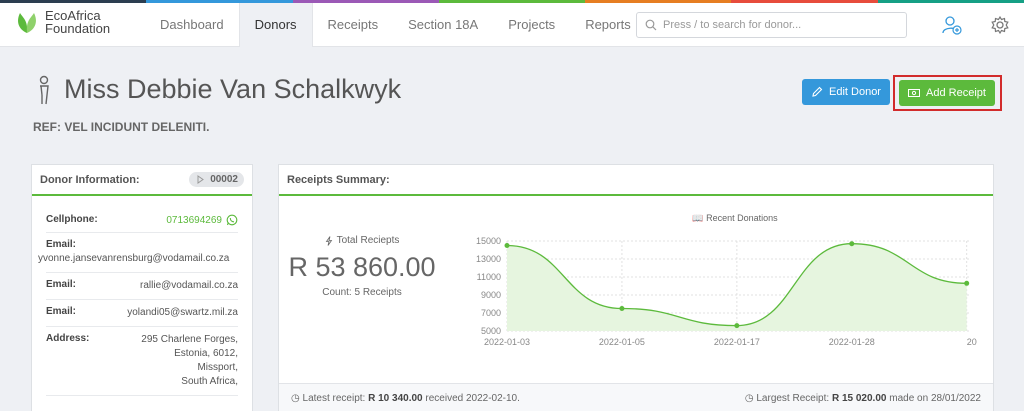 The width and height of the screenshot is (1024, 411). What do you see at coordinates (859, 398) in the screenshot?
I see `largest-receipt-amount: R 15 020.00` at bounding box center [859, 398].